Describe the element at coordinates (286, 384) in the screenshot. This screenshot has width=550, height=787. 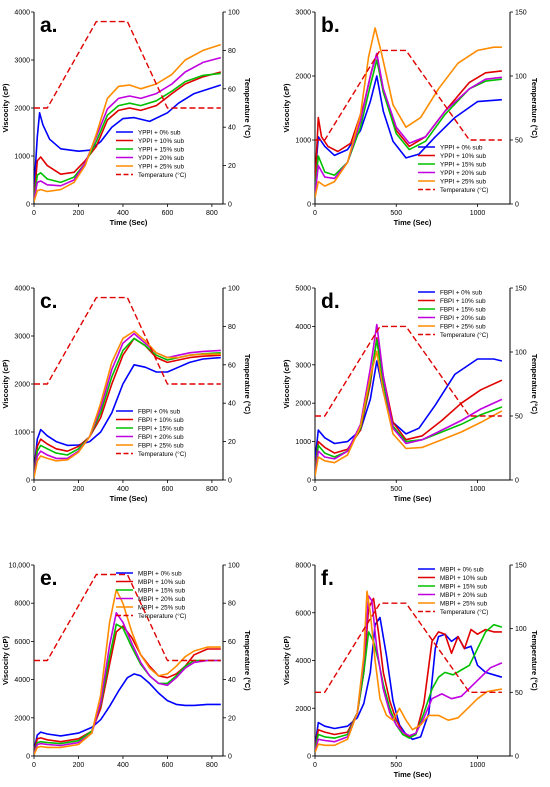
I see `y-axis-label: Viscocity (cP)` at that location.